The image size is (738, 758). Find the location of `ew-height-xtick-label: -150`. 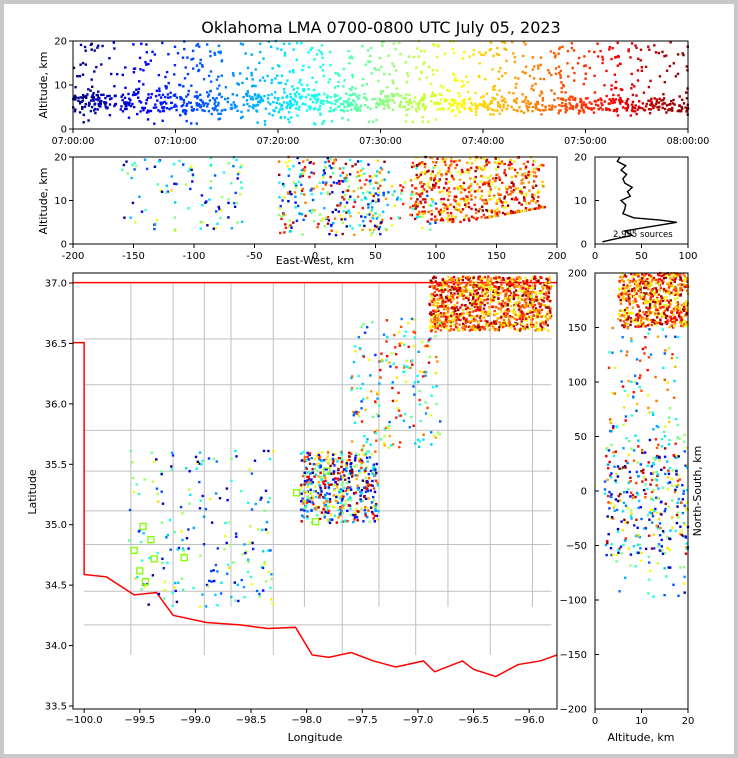

ew-height-xtick-label: -150 is located at coordinates (133, 256).